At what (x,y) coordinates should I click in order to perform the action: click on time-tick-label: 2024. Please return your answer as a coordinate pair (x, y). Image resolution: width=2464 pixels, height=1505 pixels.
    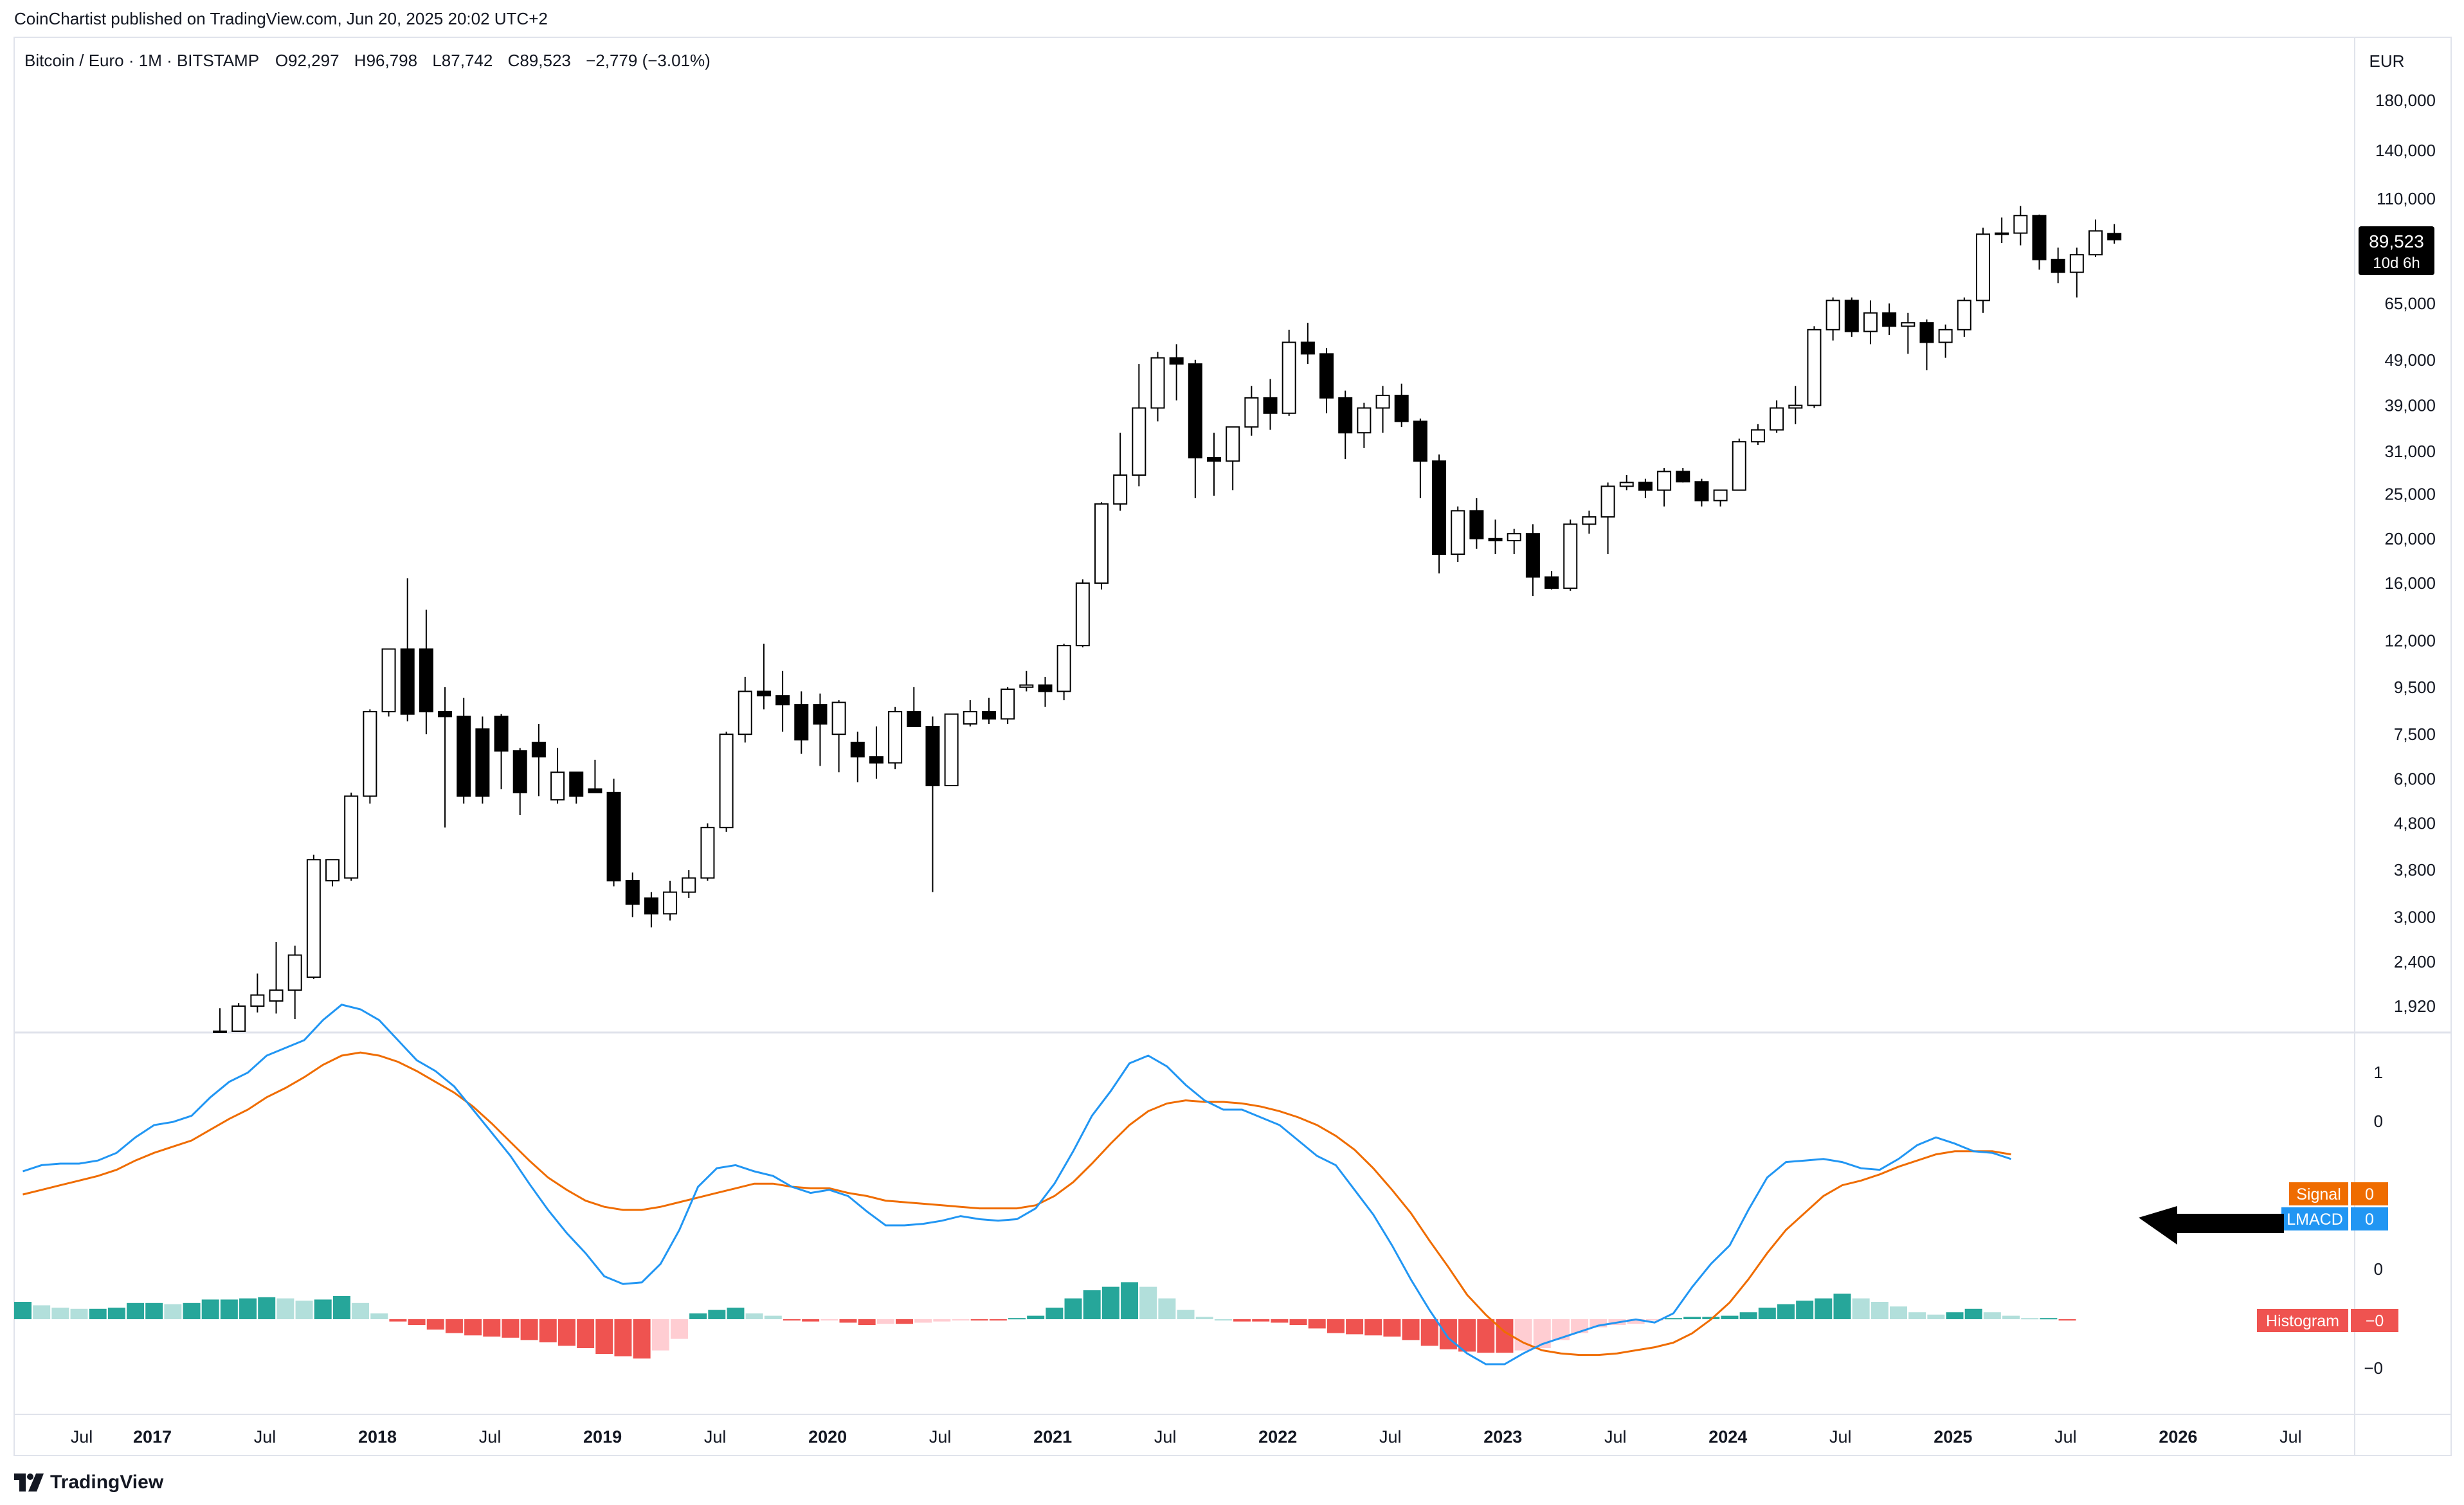
    Looking at the image, I should click on (1727, 1436).